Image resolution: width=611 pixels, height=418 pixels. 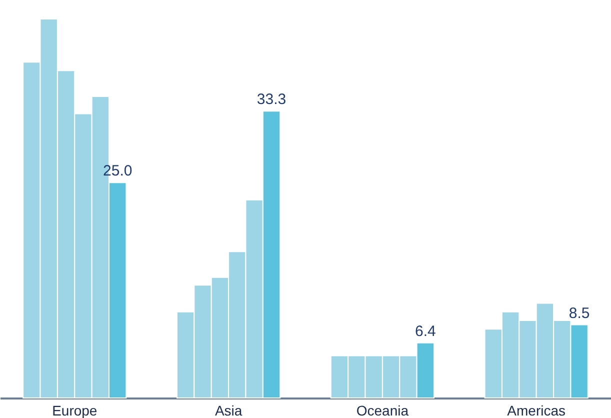 What do you see at coordinates (382, 410) in the screenshot?
I see `x-tick-label: Oceania` at bounding box center [382, 410].